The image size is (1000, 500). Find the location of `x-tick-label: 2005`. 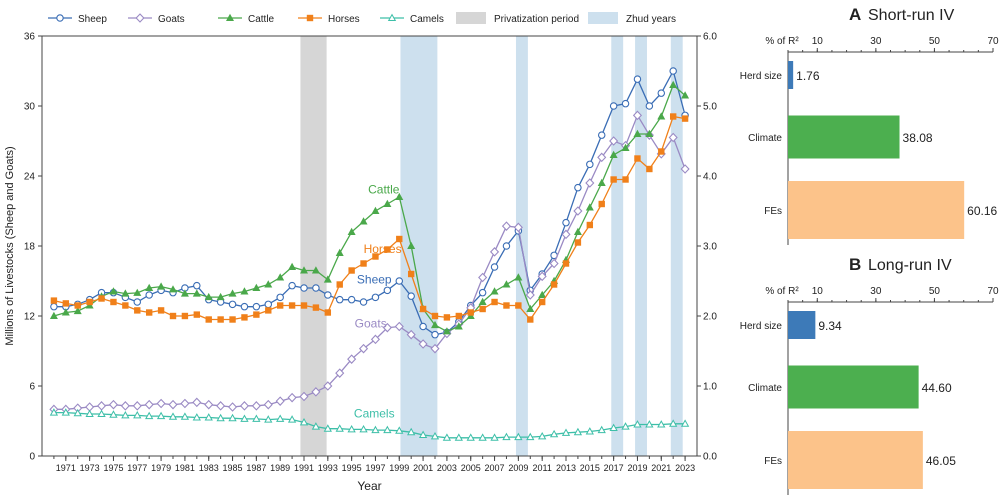

x-tick-label: 2005 is located at coordinates (471, 468).